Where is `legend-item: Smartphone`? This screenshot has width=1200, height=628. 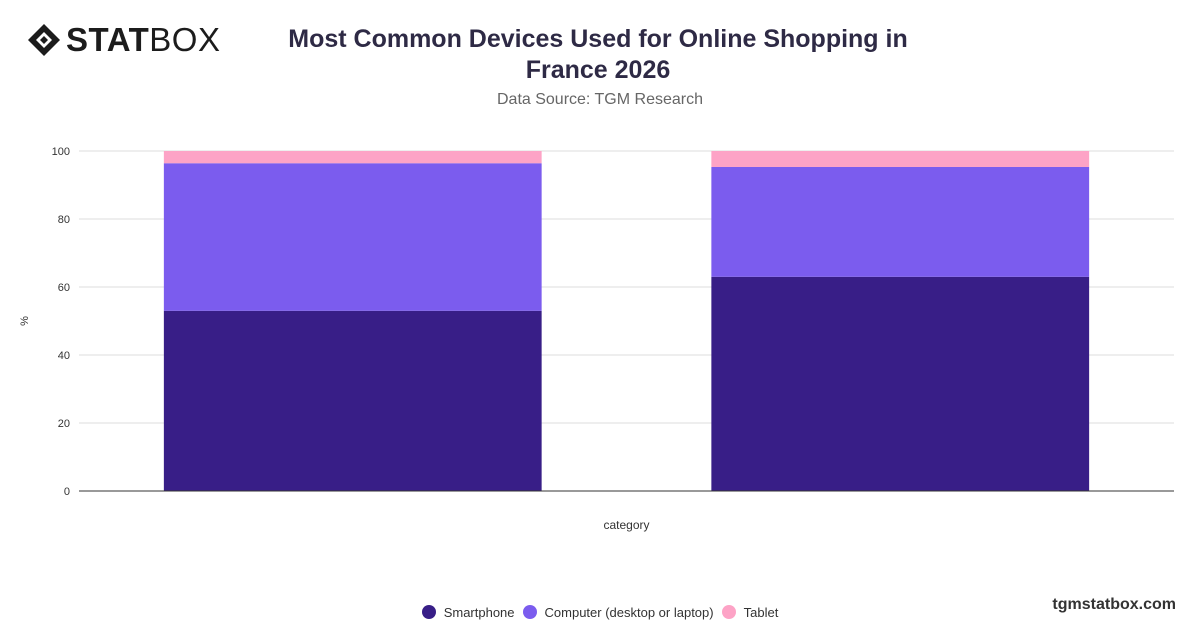 legend-item: Smartphone is located at coordinates (468, 612).